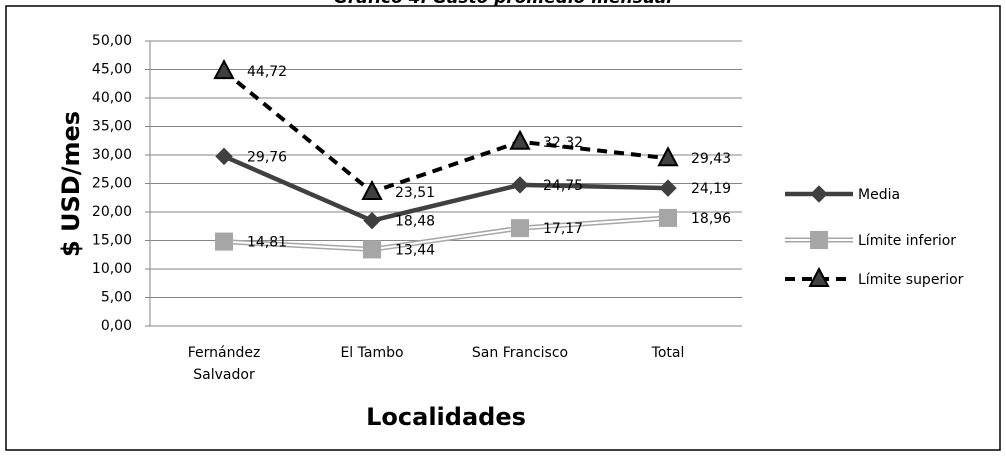  I want to click on legend-label: Media, so click(879, 195).